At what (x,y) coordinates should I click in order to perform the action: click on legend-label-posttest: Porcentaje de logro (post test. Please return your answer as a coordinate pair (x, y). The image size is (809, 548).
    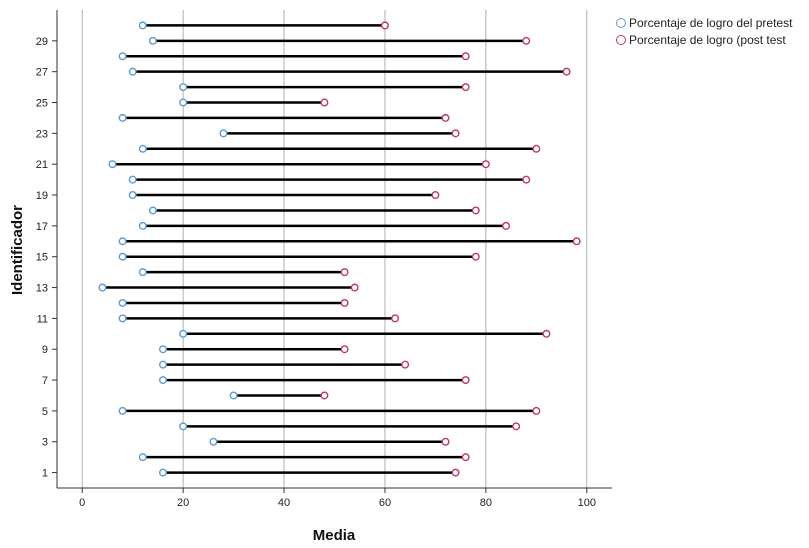
    Looking at the image, I should click on (707, 39).